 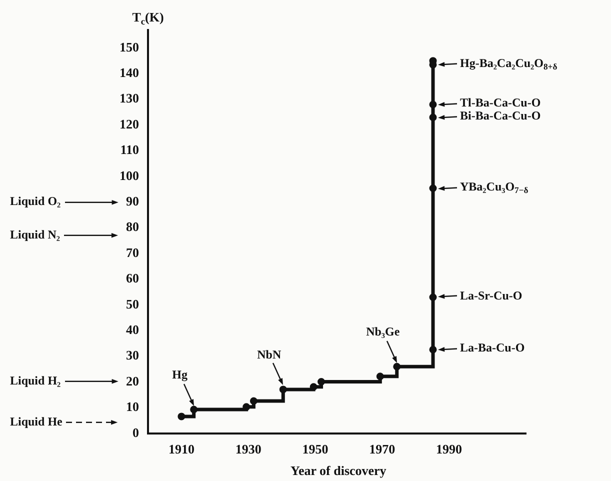 I want to click on x-tick-label: 1910, so click(x=181, y=449).